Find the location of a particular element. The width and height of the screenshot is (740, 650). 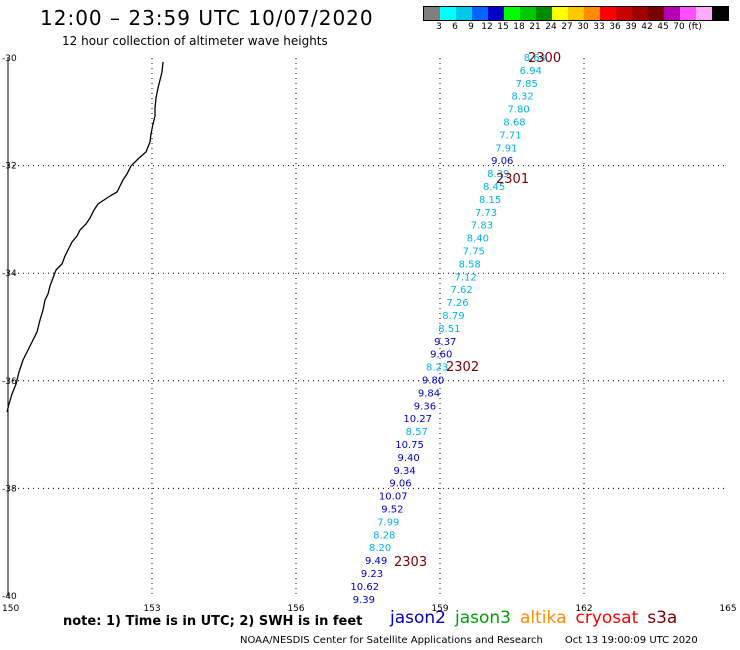

wave-height-value: 9.39 is located at coordinates (364, 600).